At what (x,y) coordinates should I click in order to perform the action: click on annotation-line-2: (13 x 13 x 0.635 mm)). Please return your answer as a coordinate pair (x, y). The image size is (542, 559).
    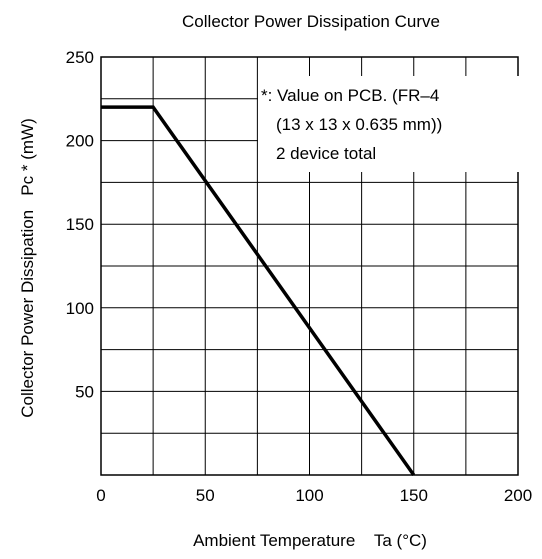
    Looking at the image, I should click on (359, 124).